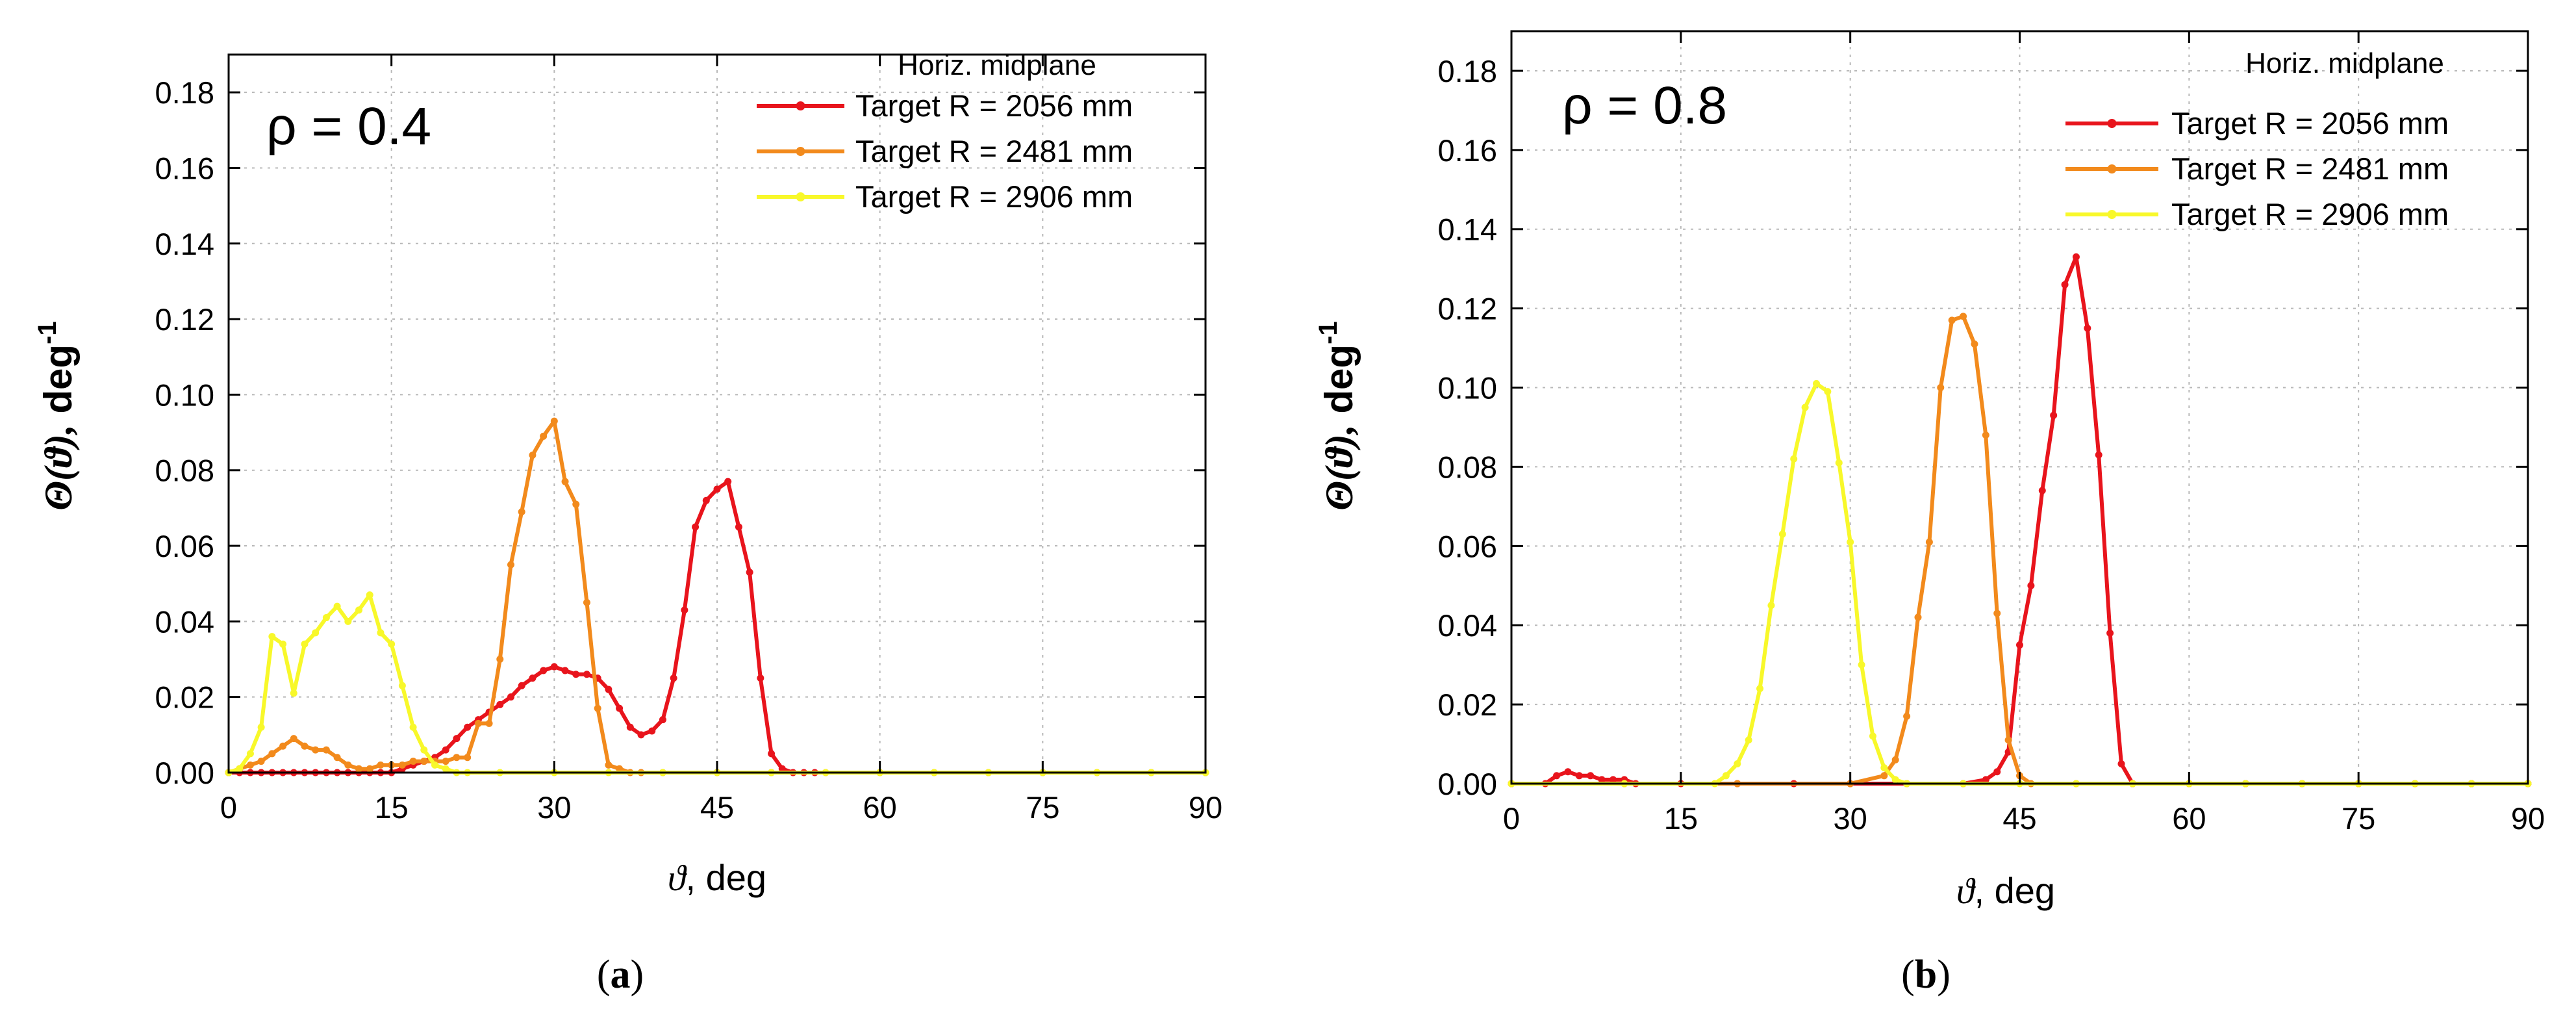  Describe the element at coordinates (2257, 123) in the screenshot. I see `legend-item: Target R = 2056 mm` at that location.